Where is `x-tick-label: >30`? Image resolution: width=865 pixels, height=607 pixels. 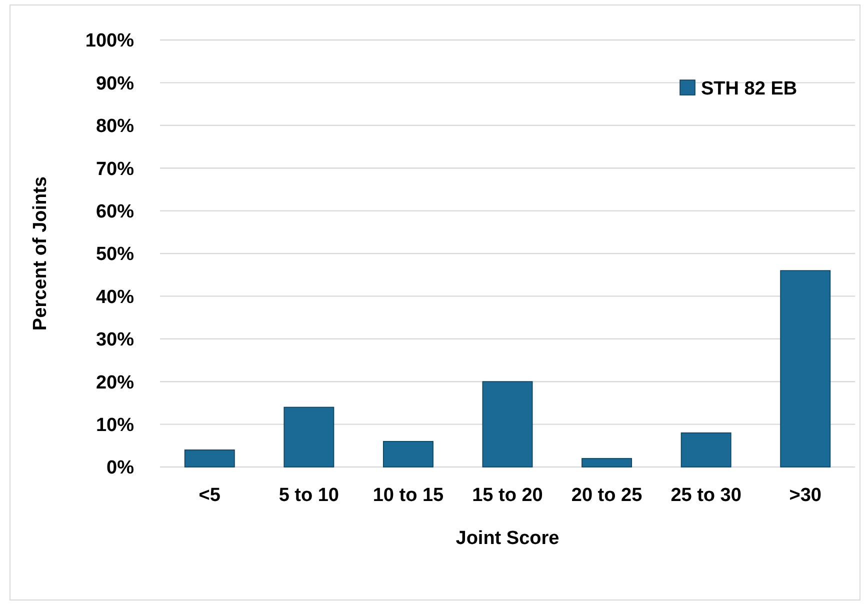 x-tick-label: >30 is located at coordinates (805, 495).